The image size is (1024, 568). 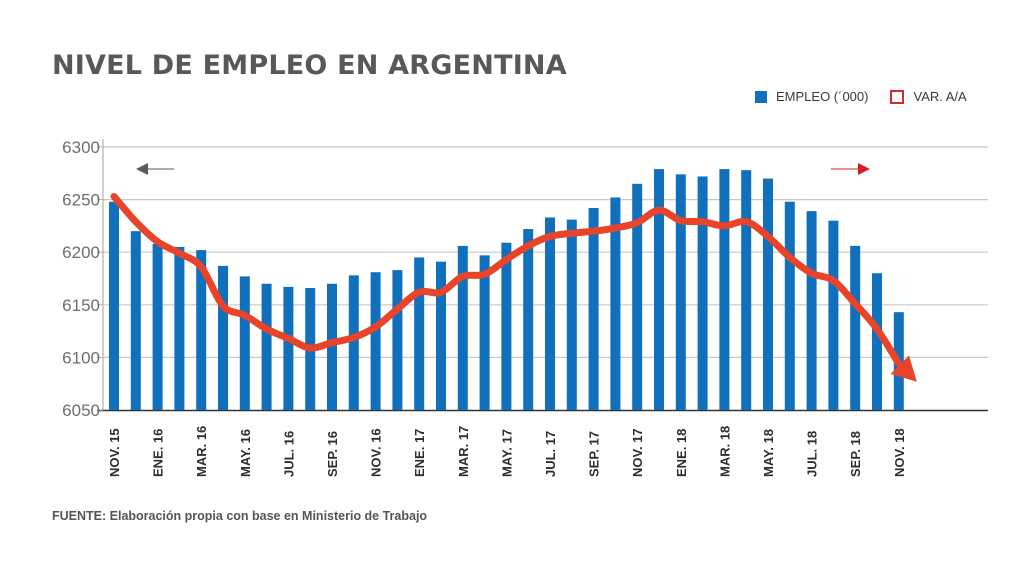 I want to click on x-tick-label: SEP. 16, so click(x=332, y=454).